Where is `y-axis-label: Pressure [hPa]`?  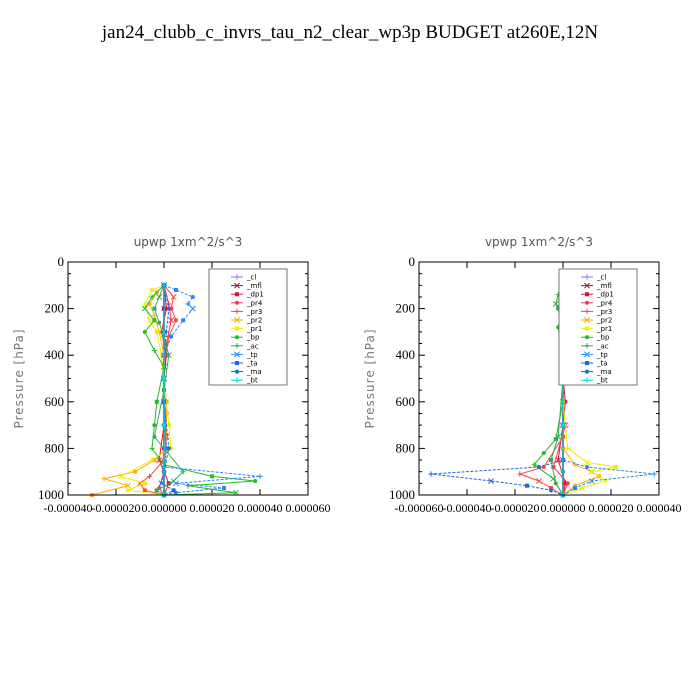
y-axis-label: Pressure [hPa] is located at coordinates (19, 378).